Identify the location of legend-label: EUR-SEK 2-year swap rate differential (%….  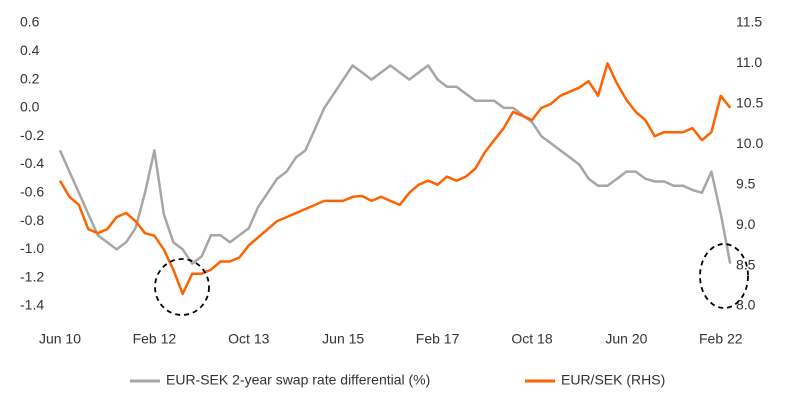
(298, 380).